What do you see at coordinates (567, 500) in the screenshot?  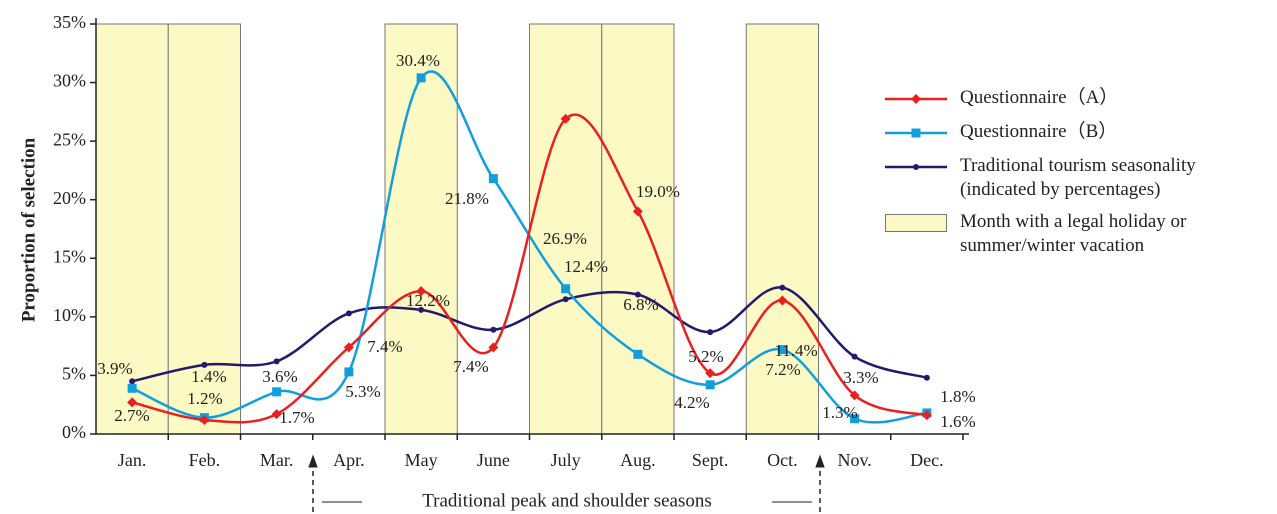 I see `annotation: Traditional peak and shoulder seasons` at bounding box center [567, 500].